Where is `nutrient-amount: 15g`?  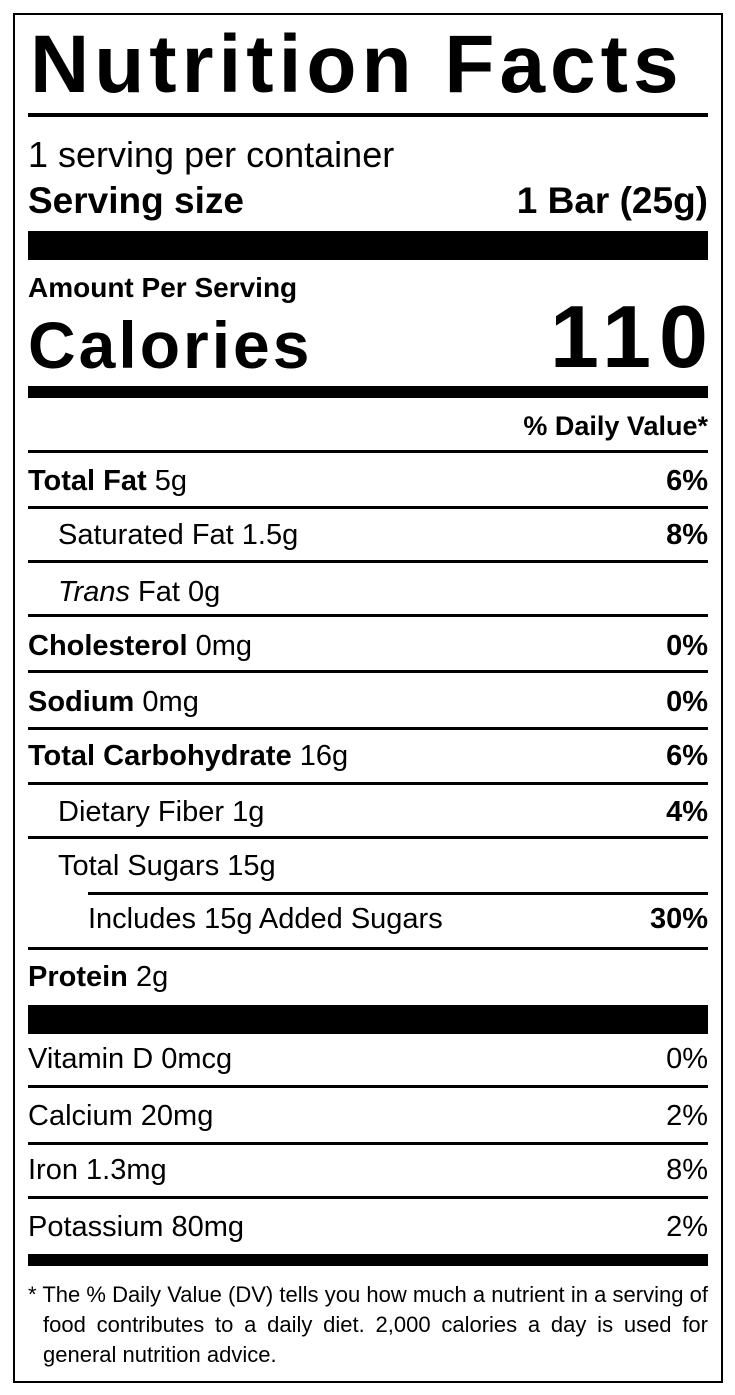 nutrient-amount: 15g is located at coordinates (251, 866).